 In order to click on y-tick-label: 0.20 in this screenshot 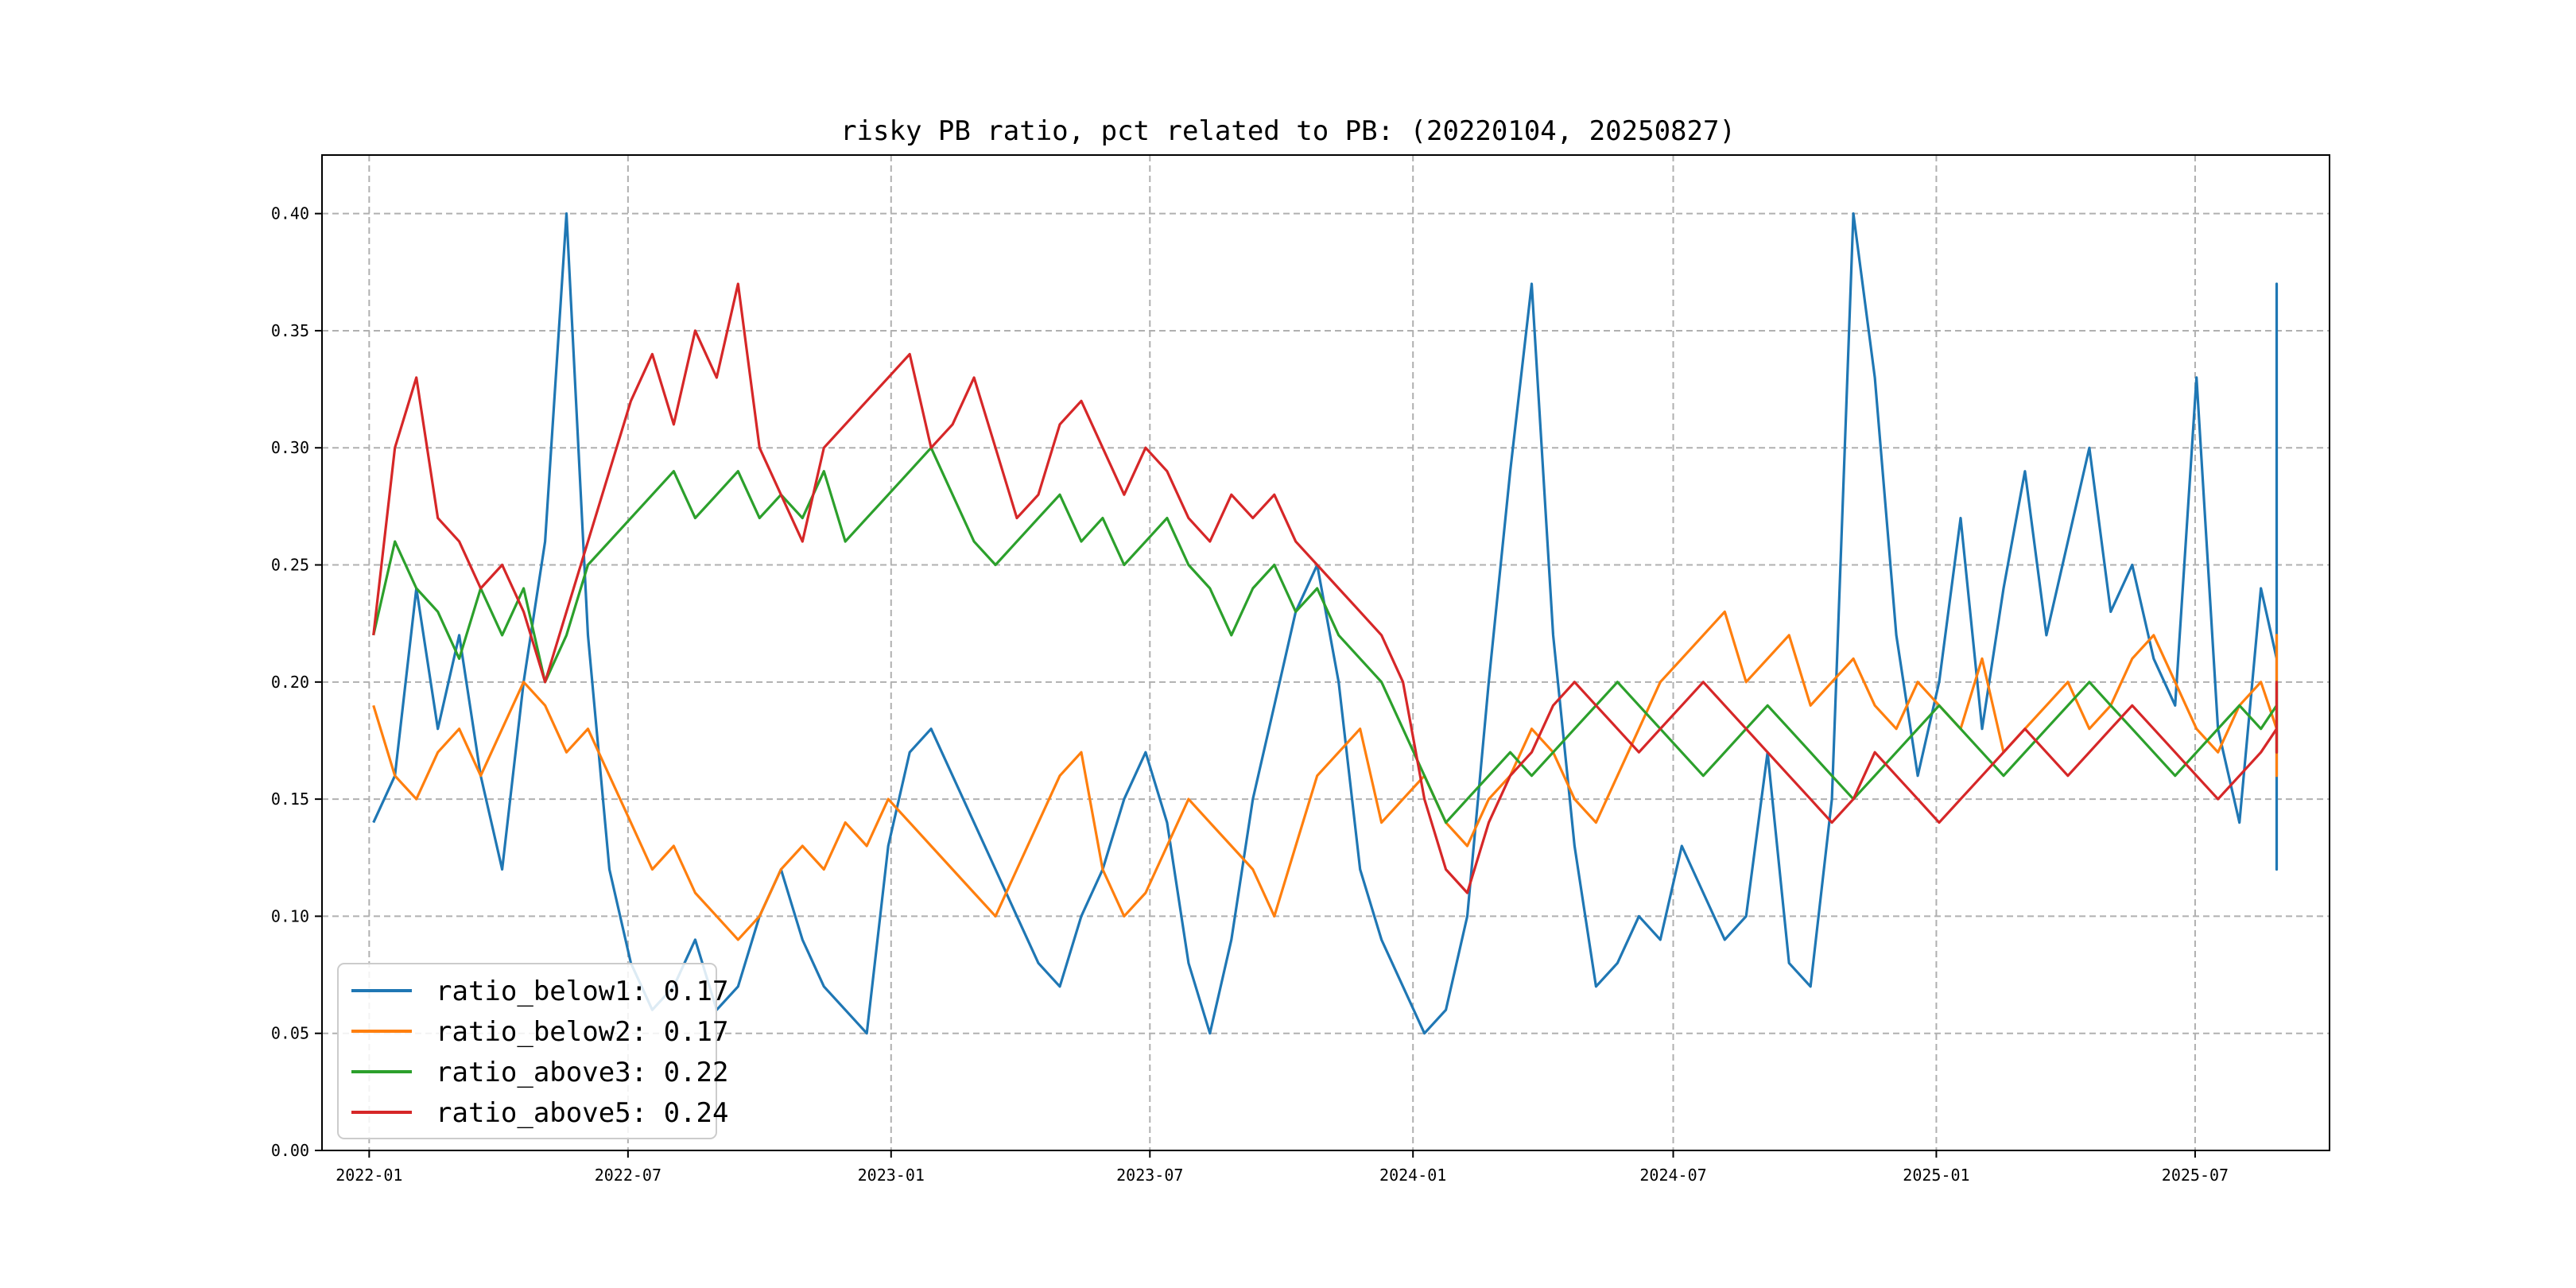, I will do `click(290, 683)`.